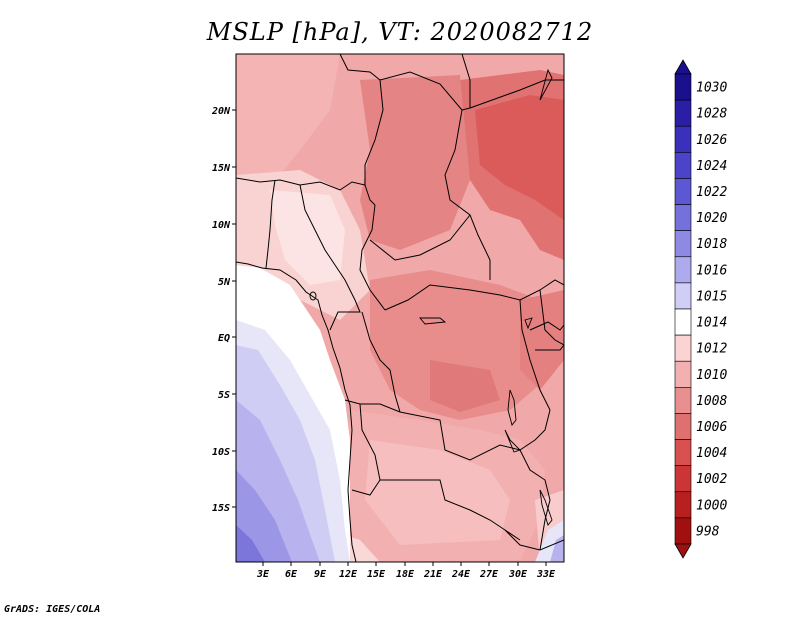  What do you see at coordinates (711, 218) in the screenshot?
I see `colorbar-label: 1020` at bounding box center [711, 218].